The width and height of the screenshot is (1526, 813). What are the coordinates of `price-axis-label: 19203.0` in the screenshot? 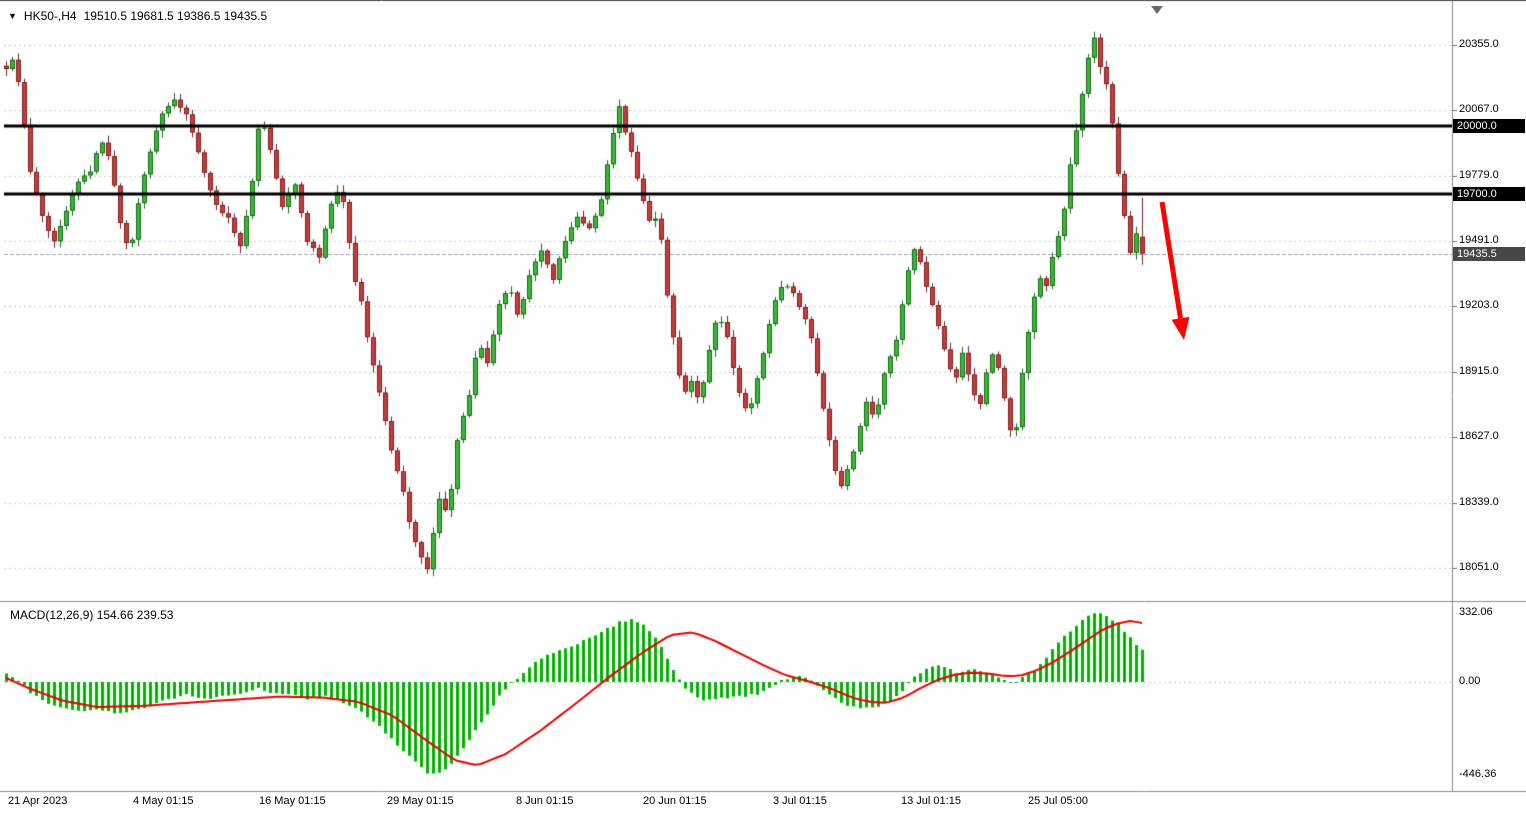 It's located at (1479, 305).